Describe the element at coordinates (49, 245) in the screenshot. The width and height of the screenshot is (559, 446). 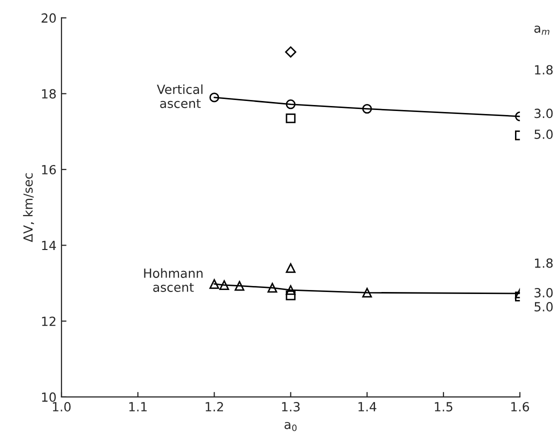
I see `y-tick-label: 14` at that location.